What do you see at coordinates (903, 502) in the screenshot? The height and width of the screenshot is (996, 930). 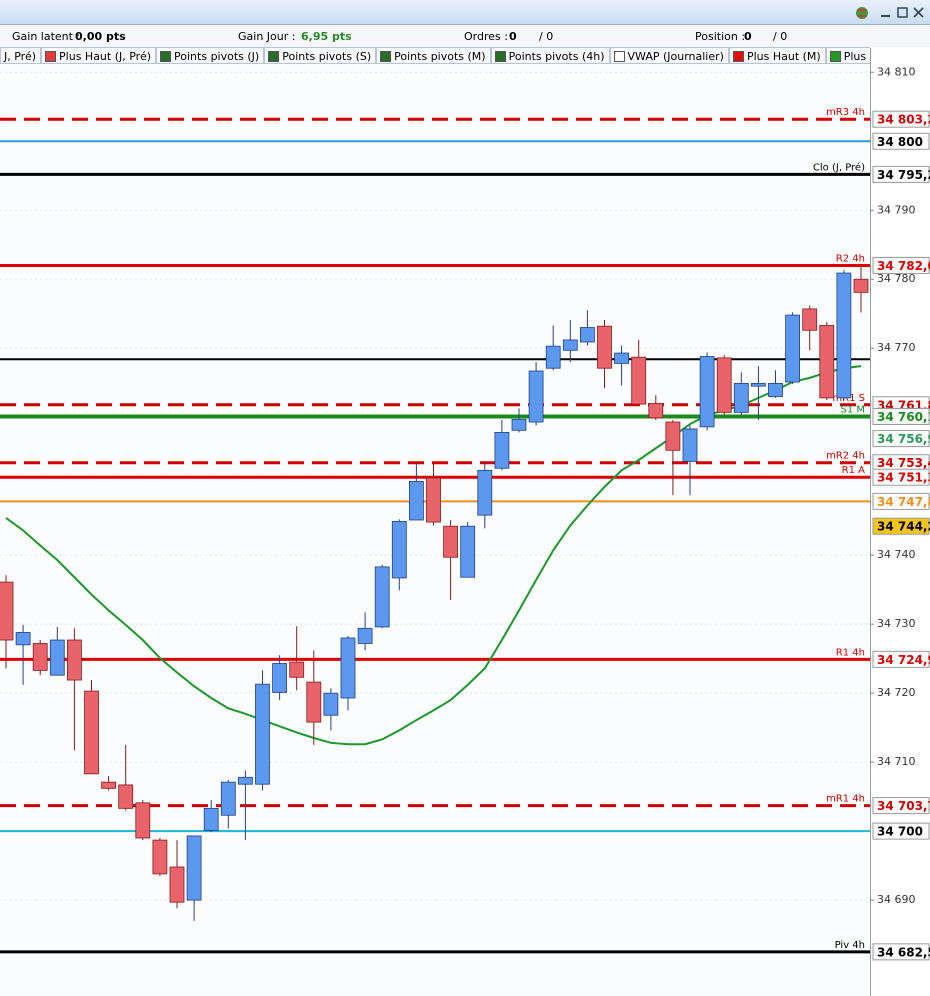 I see `price-tag-label: 34 747,8` at bounding box center [903, 502].